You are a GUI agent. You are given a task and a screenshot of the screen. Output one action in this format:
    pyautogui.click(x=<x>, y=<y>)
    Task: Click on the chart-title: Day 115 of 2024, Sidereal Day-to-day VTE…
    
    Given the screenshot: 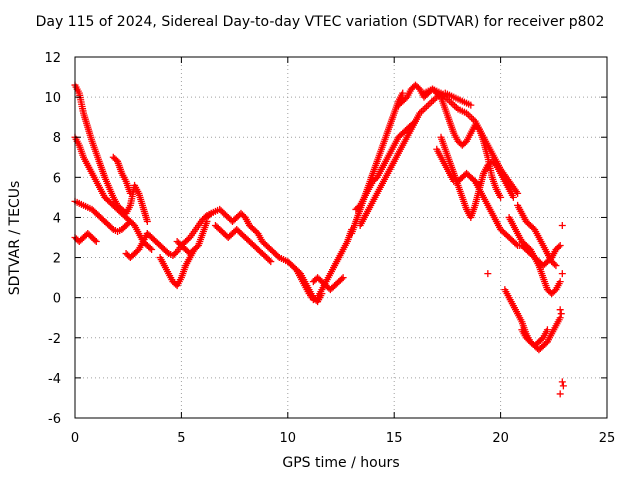 What is the action you would take?
    pyautogui.click(x=320, y=22)
    